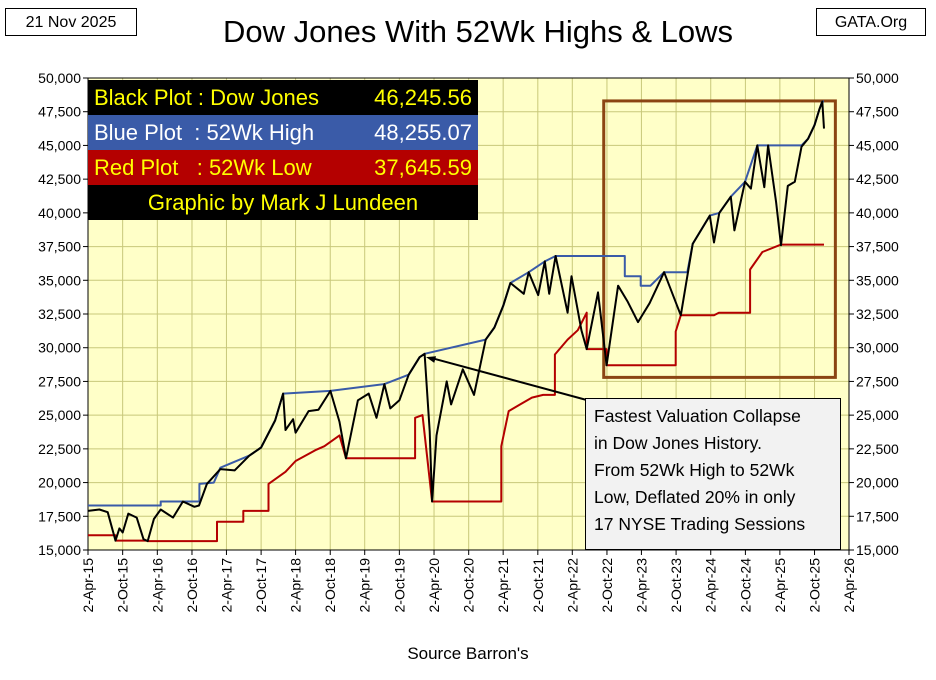 Image resolution: width=936 pixels, height=680 pixels. What do you see at coordinates (478, 31) in the screenshot?
I see `chart-title: Dow Jones With 52Wk Highs & Lows` at bounding box center [478, 31].